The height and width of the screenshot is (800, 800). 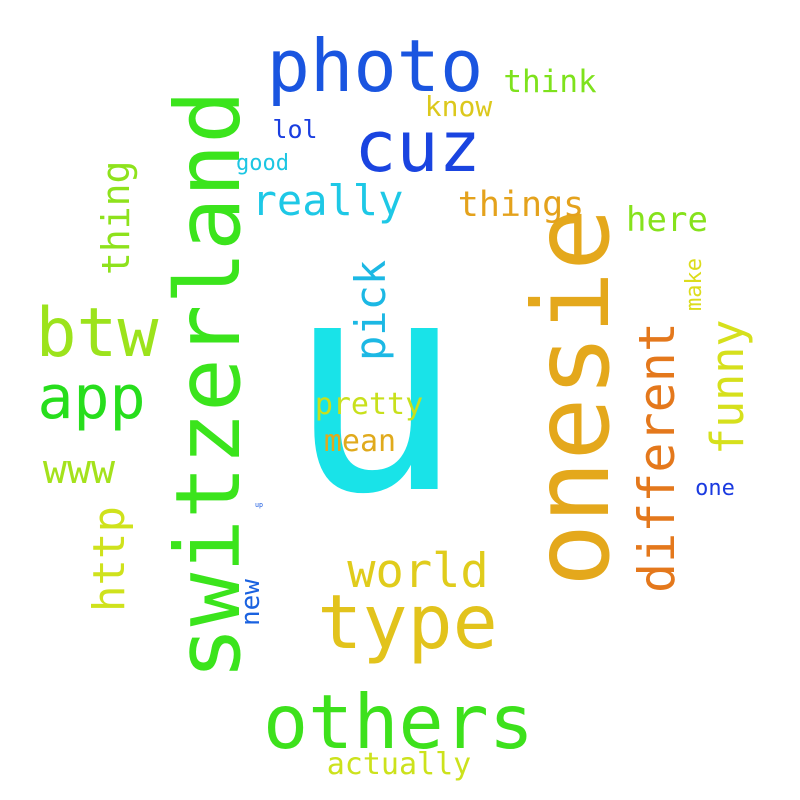 I want to click on word-type: type, so click(x=407, y=622).